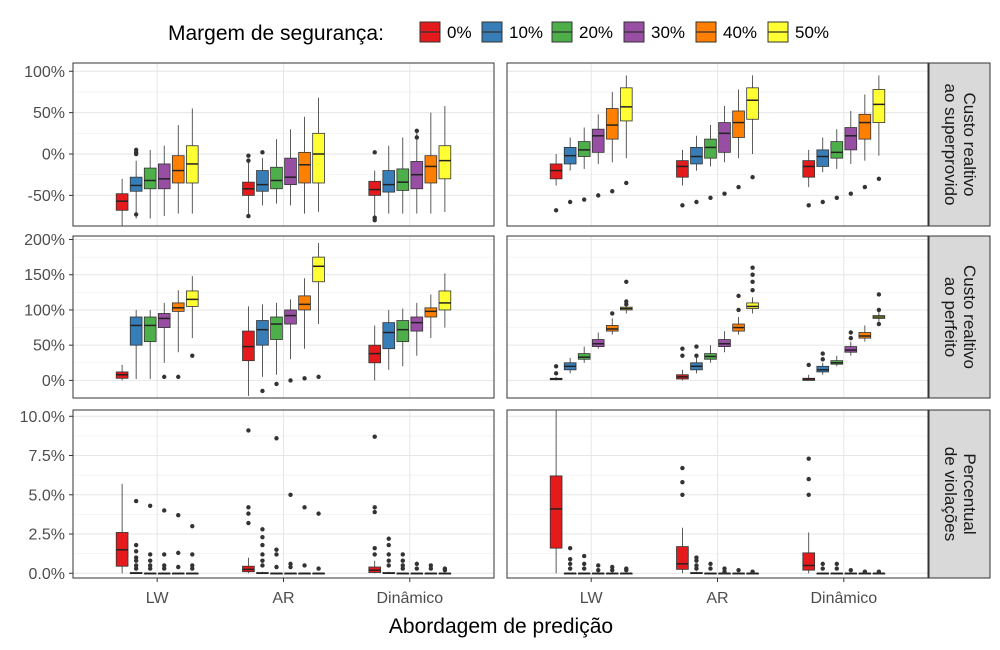 The height and width of the screenshot is (650, 1000). What do you see at coordinates (389, 179) in the screenshot?
I see `box-Dinâmico-10%` at bounding box center [389, 179].